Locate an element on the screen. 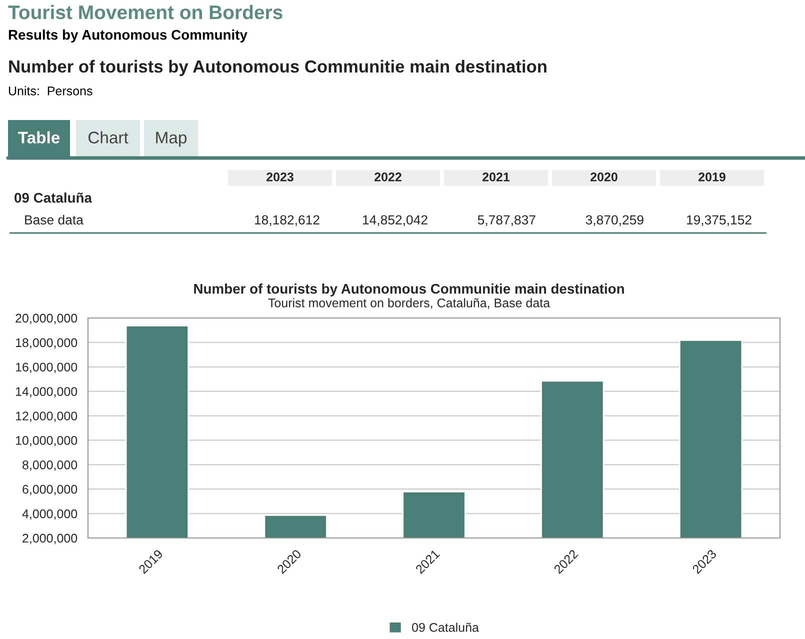 The image size is (805, 639). text: Base data is located at coordinates (54, 219).